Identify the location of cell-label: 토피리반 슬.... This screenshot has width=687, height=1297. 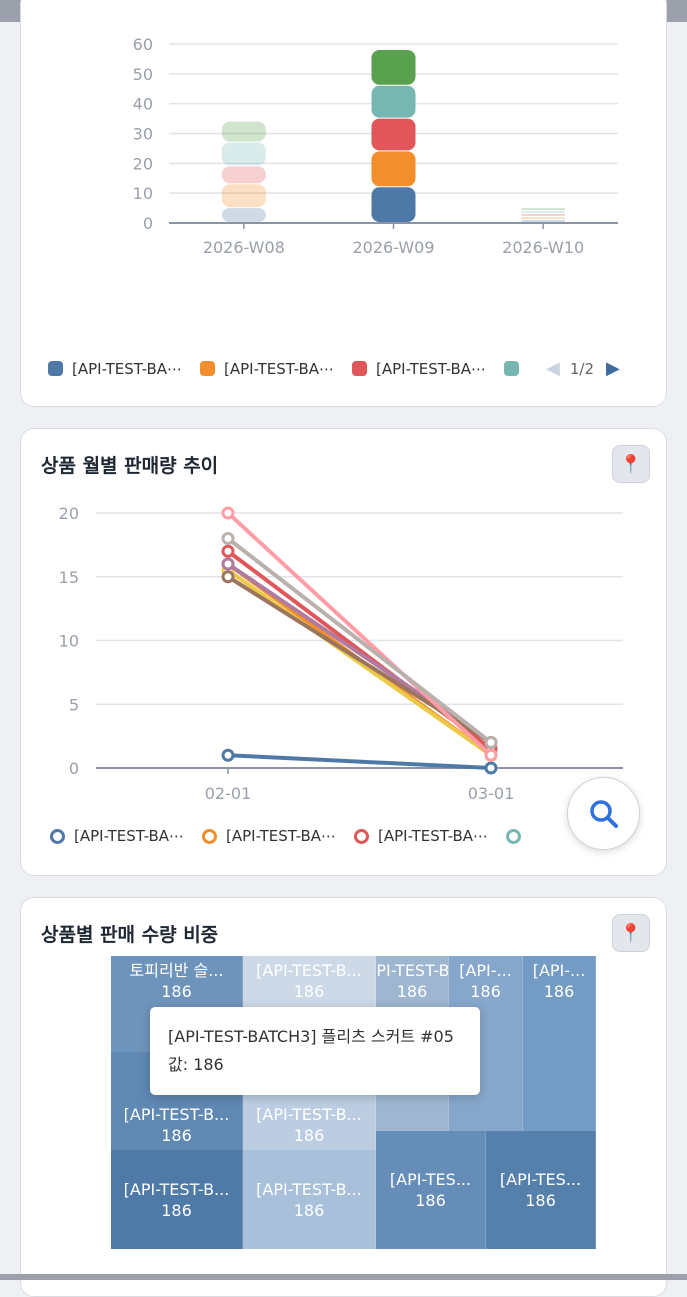
(176, 970).